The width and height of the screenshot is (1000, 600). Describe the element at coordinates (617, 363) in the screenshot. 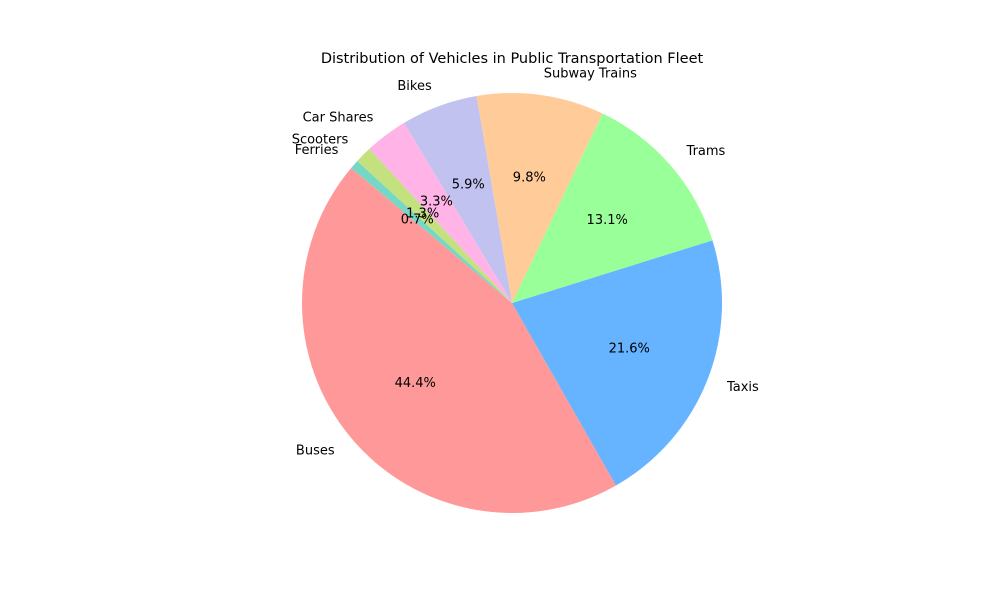

I see `slice-taxis` at that location.